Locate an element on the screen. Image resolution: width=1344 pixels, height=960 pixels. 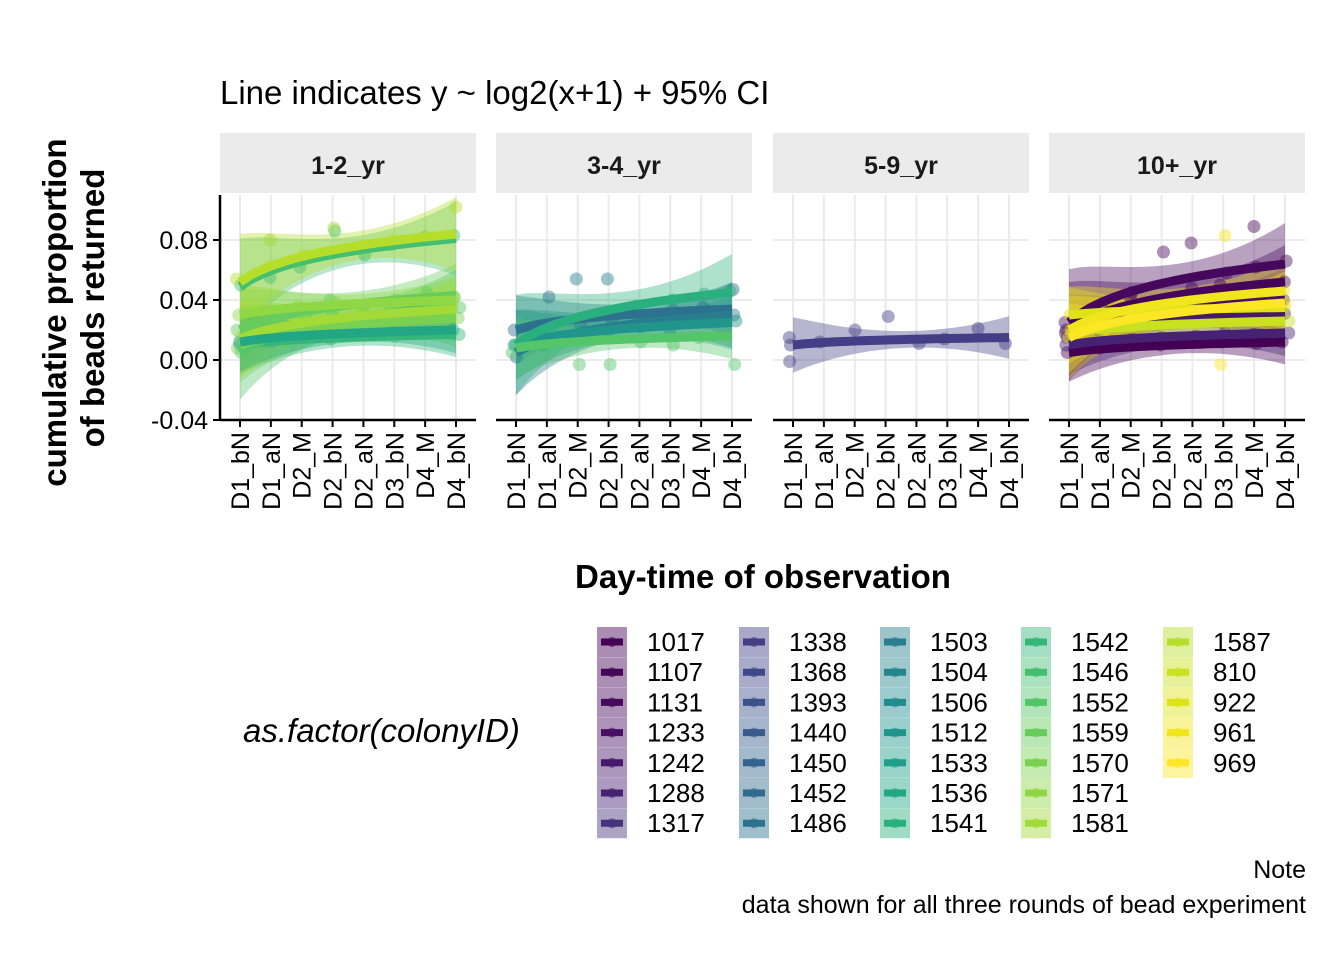
legend-label: 1506 is located at coordinates (959, 702).